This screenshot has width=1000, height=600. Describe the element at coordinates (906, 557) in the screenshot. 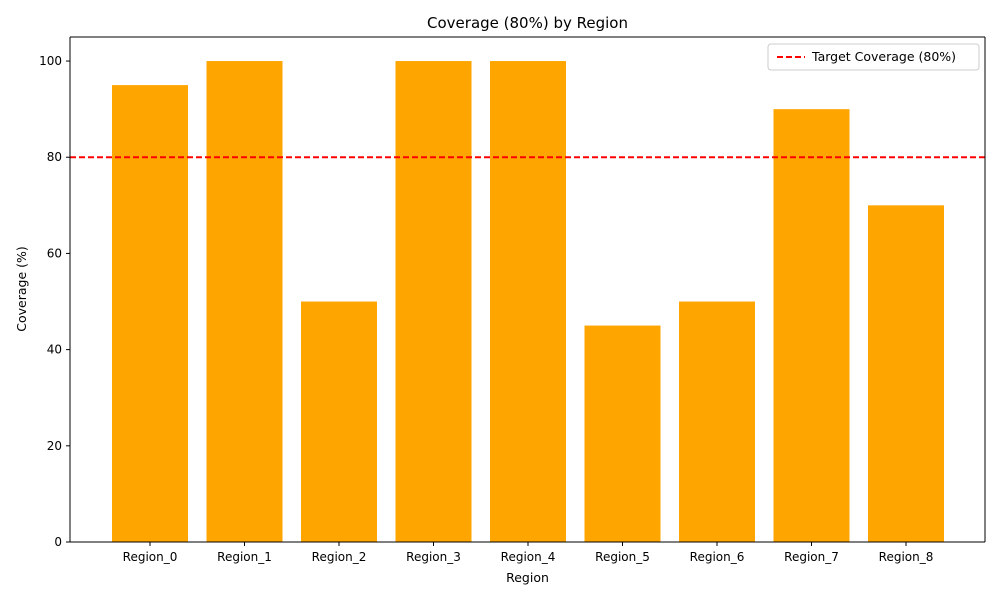

I see `x-tick-label: Region_8` at that location.